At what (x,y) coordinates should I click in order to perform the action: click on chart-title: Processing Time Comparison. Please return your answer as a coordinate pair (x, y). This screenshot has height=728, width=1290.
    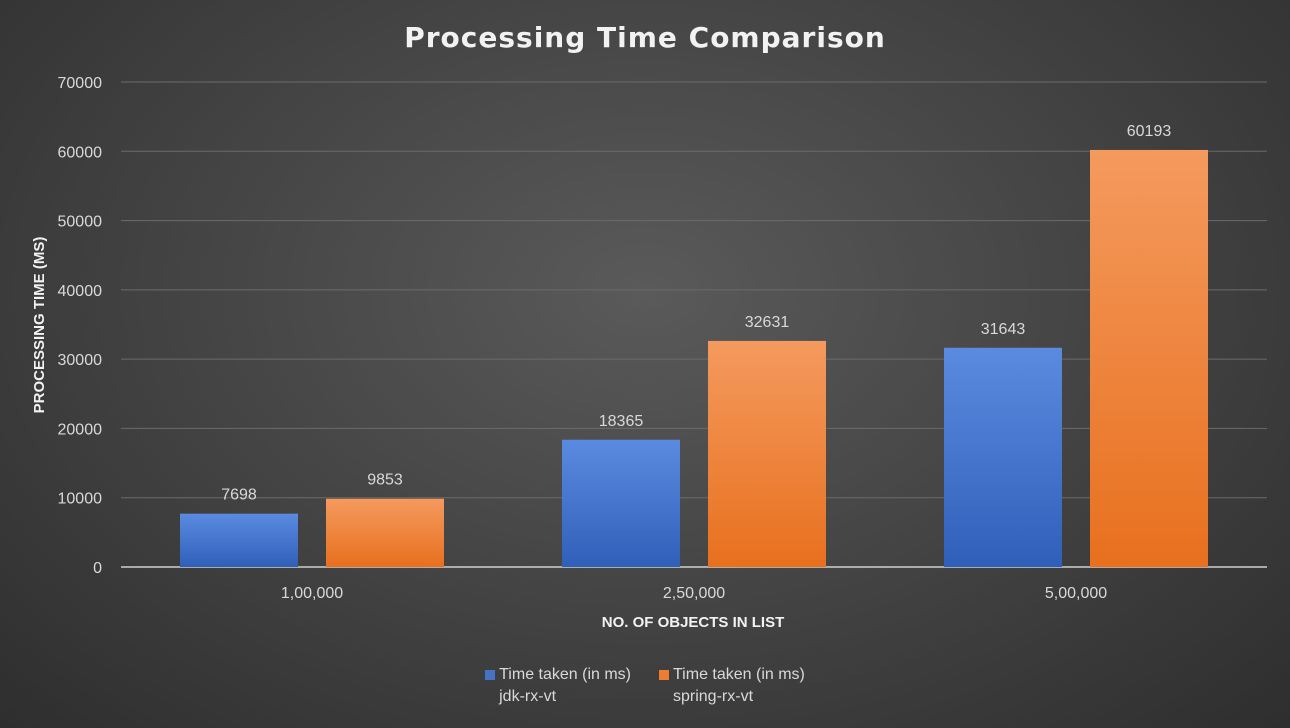
    Looking at the image, I should click on (645, 37).